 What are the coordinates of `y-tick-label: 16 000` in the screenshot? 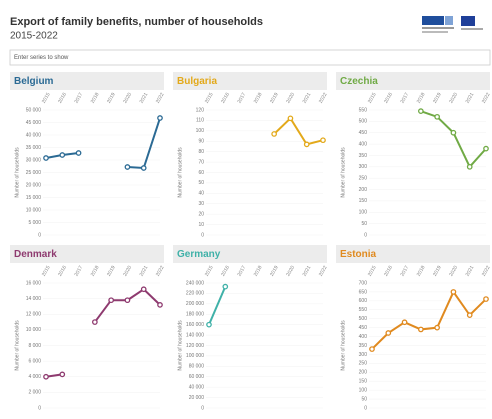 It's located at (34, 283).